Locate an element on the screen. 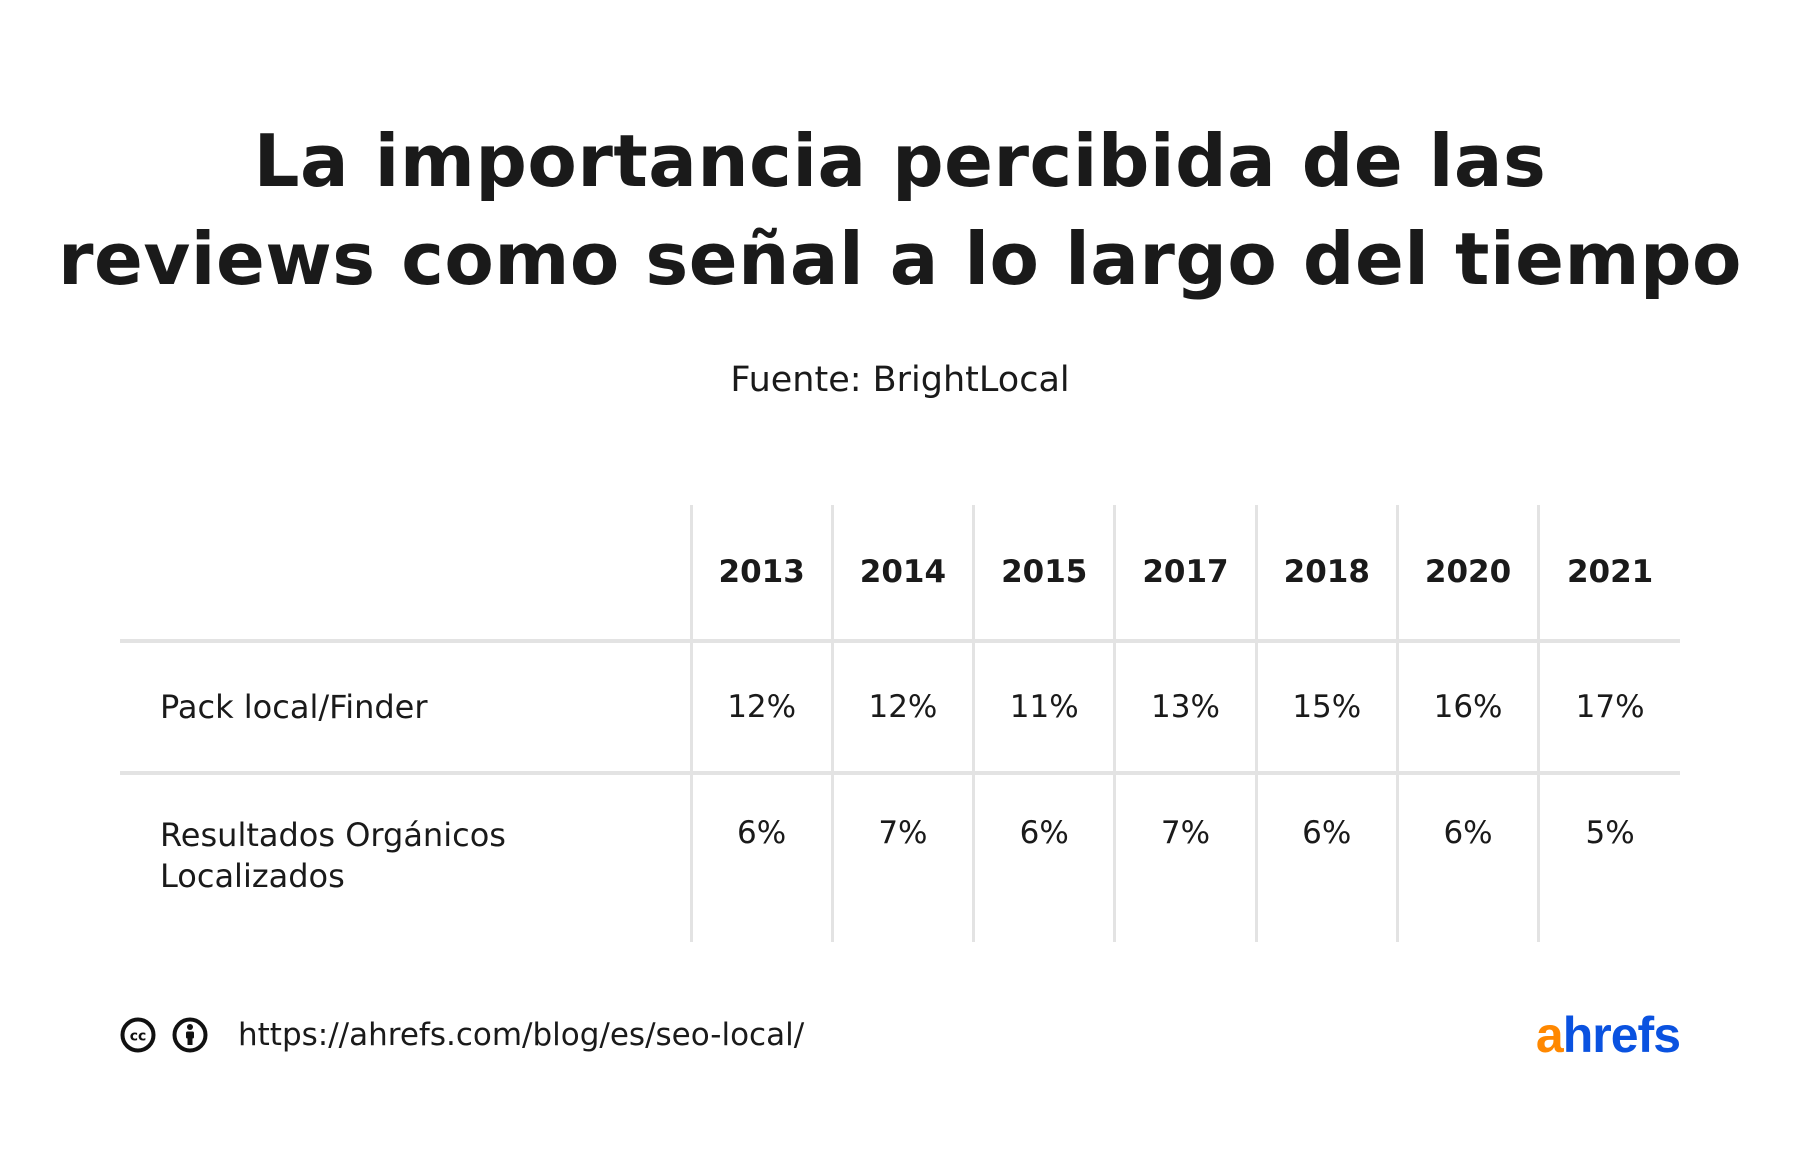 Image resolution: width=1800 pixels, height=1173 pixels. cell-value: 16% is located at coordinates (1467, 706).